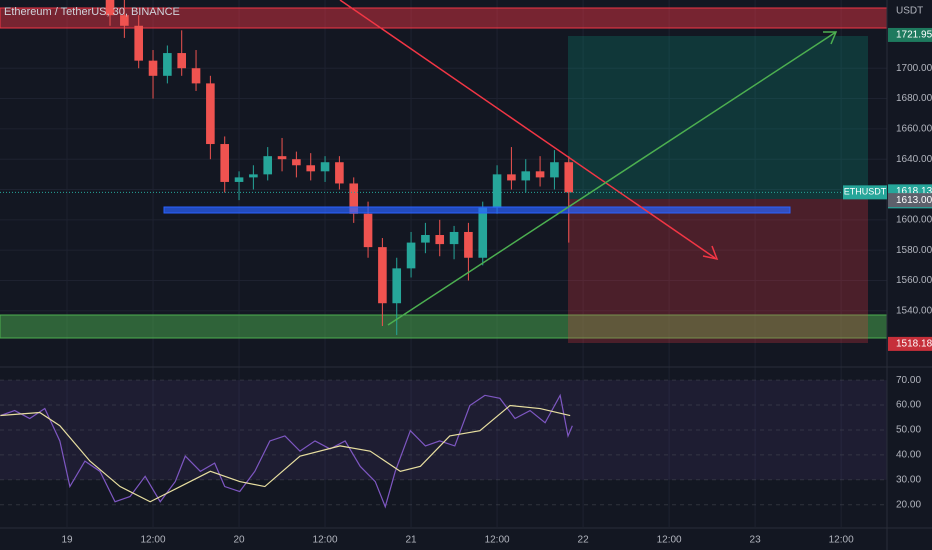 The width and height of the screenshot is (932, 550). Describe the element at coordinates (908, 430) in the screenshot. I see `y-tick-label: 50.00` at that location.